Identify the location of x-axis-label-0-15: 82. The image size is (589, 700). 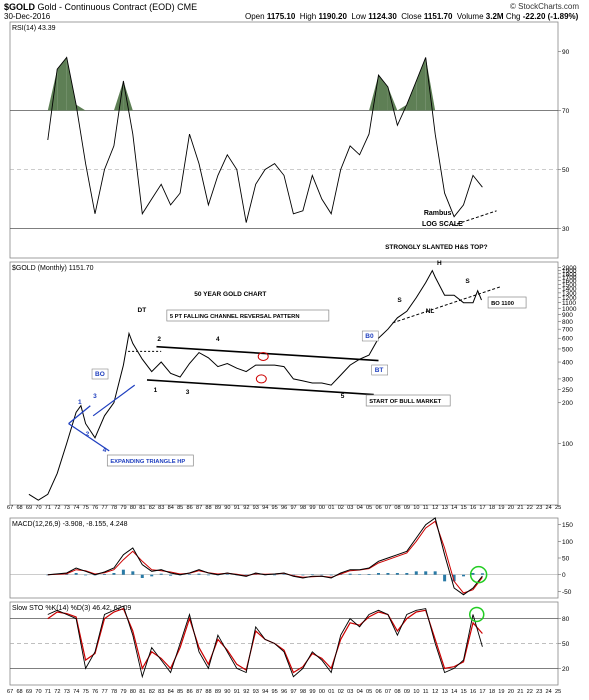
(152, 508).